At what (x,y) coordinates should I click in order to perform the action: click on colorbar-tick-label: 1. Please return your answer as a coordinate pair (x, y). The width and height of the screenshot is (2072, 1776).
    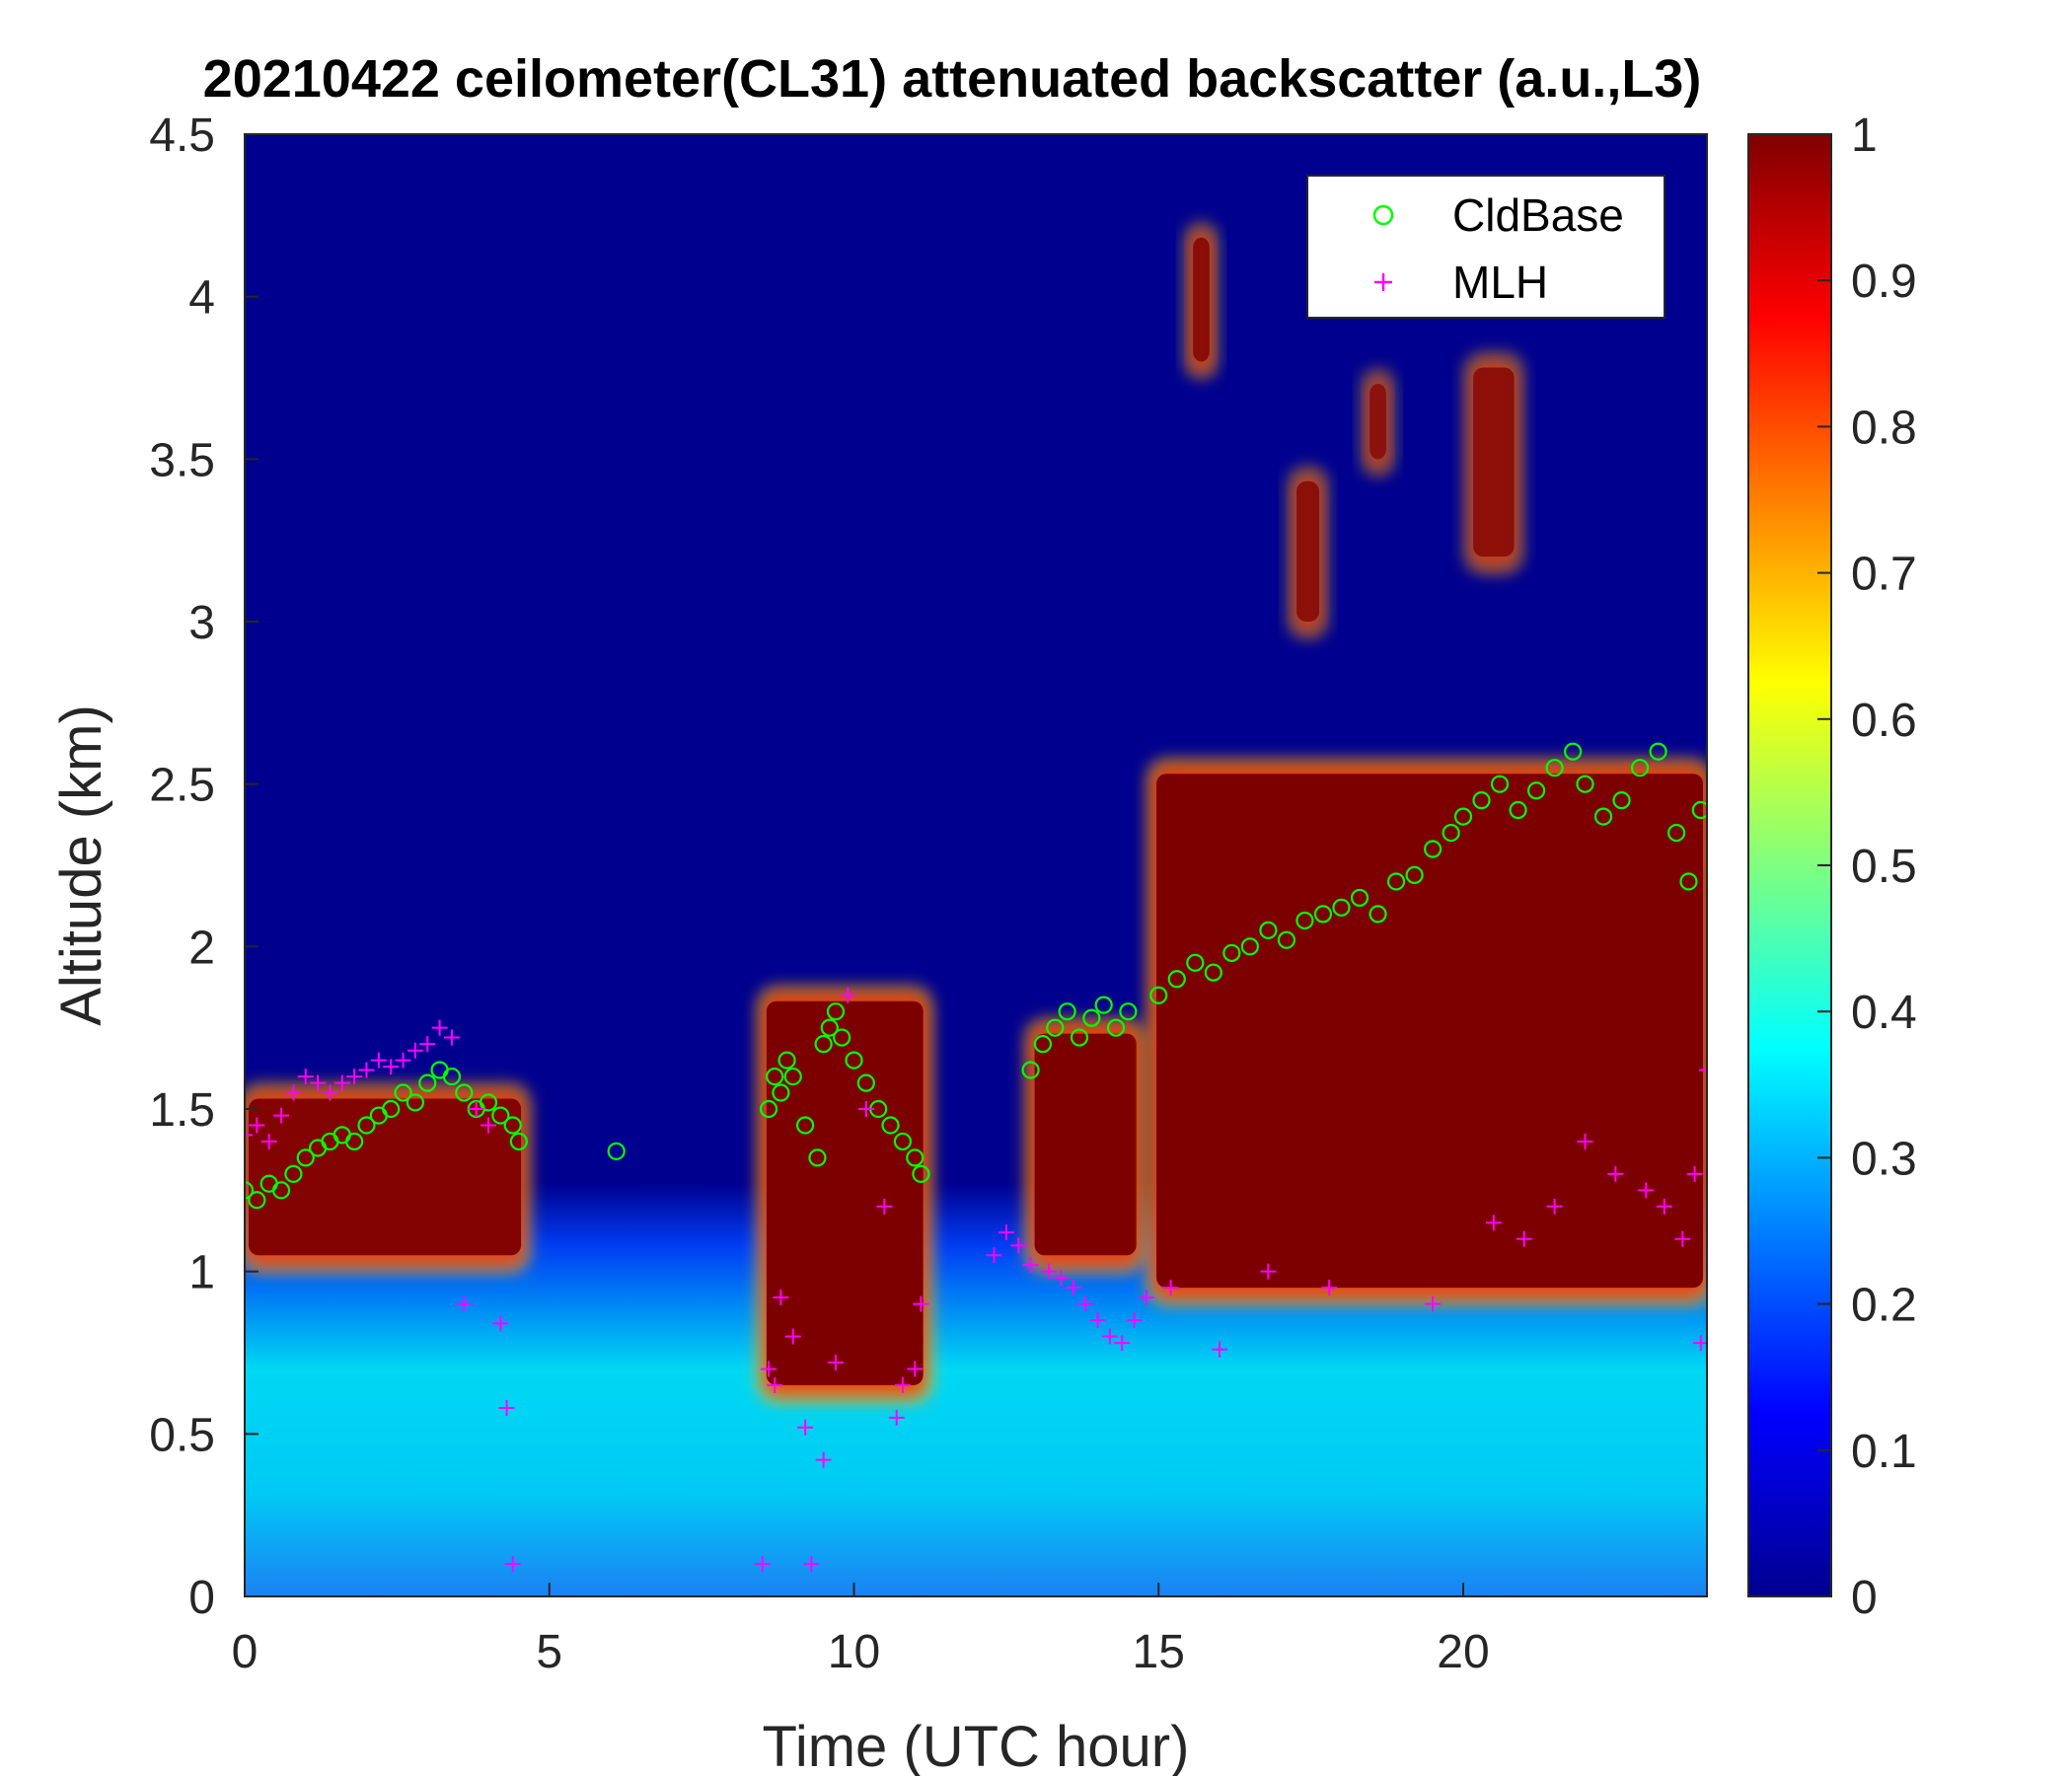
    Looking at the image, I should click on (1865, 136).